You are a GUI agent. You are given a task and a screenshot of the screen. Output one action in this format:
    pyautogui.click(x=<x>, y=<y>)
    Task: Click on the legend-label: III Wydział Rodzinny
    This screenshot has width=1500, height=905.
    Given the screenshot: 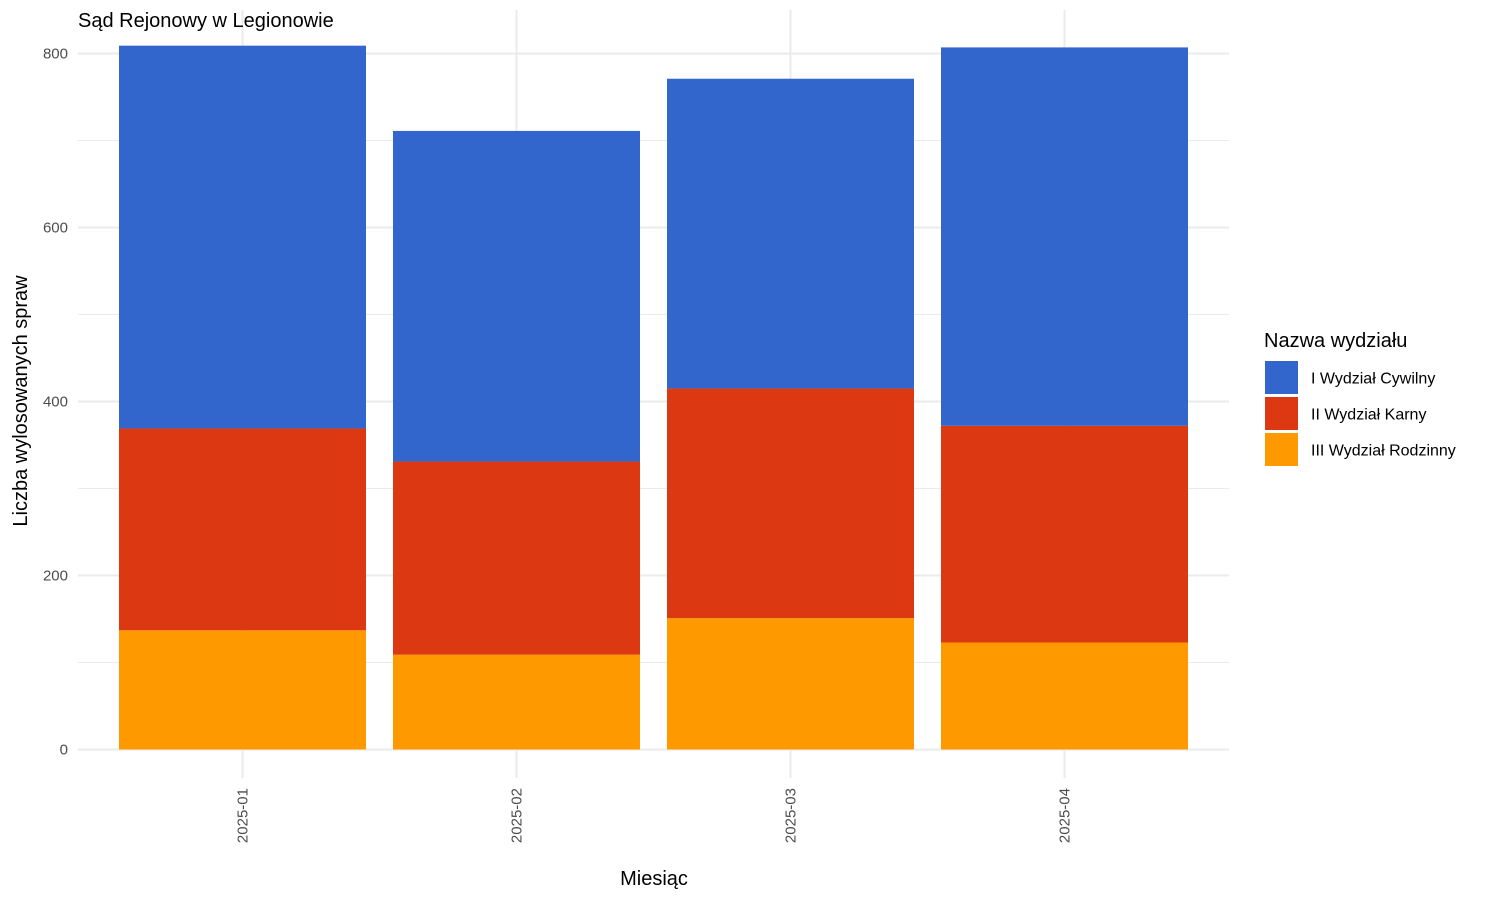 What is the action you would take?
    pyautogui.click(x=1383, y=451)
    